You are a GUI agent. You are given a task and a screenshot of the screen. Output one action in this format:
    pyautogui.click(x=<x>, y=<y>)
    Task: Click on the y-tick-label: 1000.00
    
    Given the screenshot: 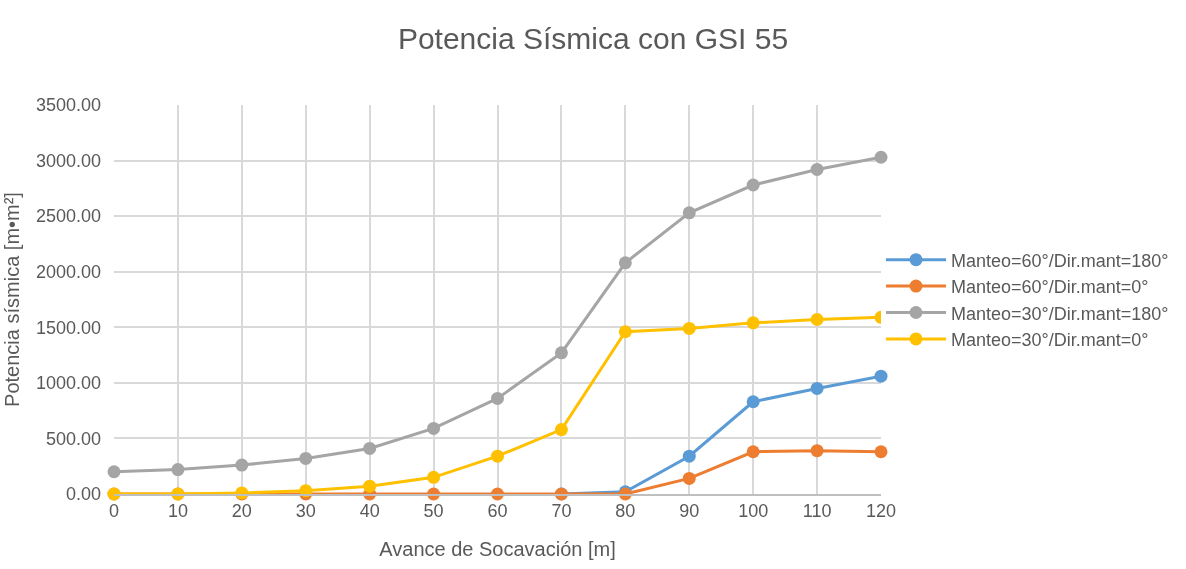 What is the action you would take?
    pyautogui.click(x=68, y=383)
    